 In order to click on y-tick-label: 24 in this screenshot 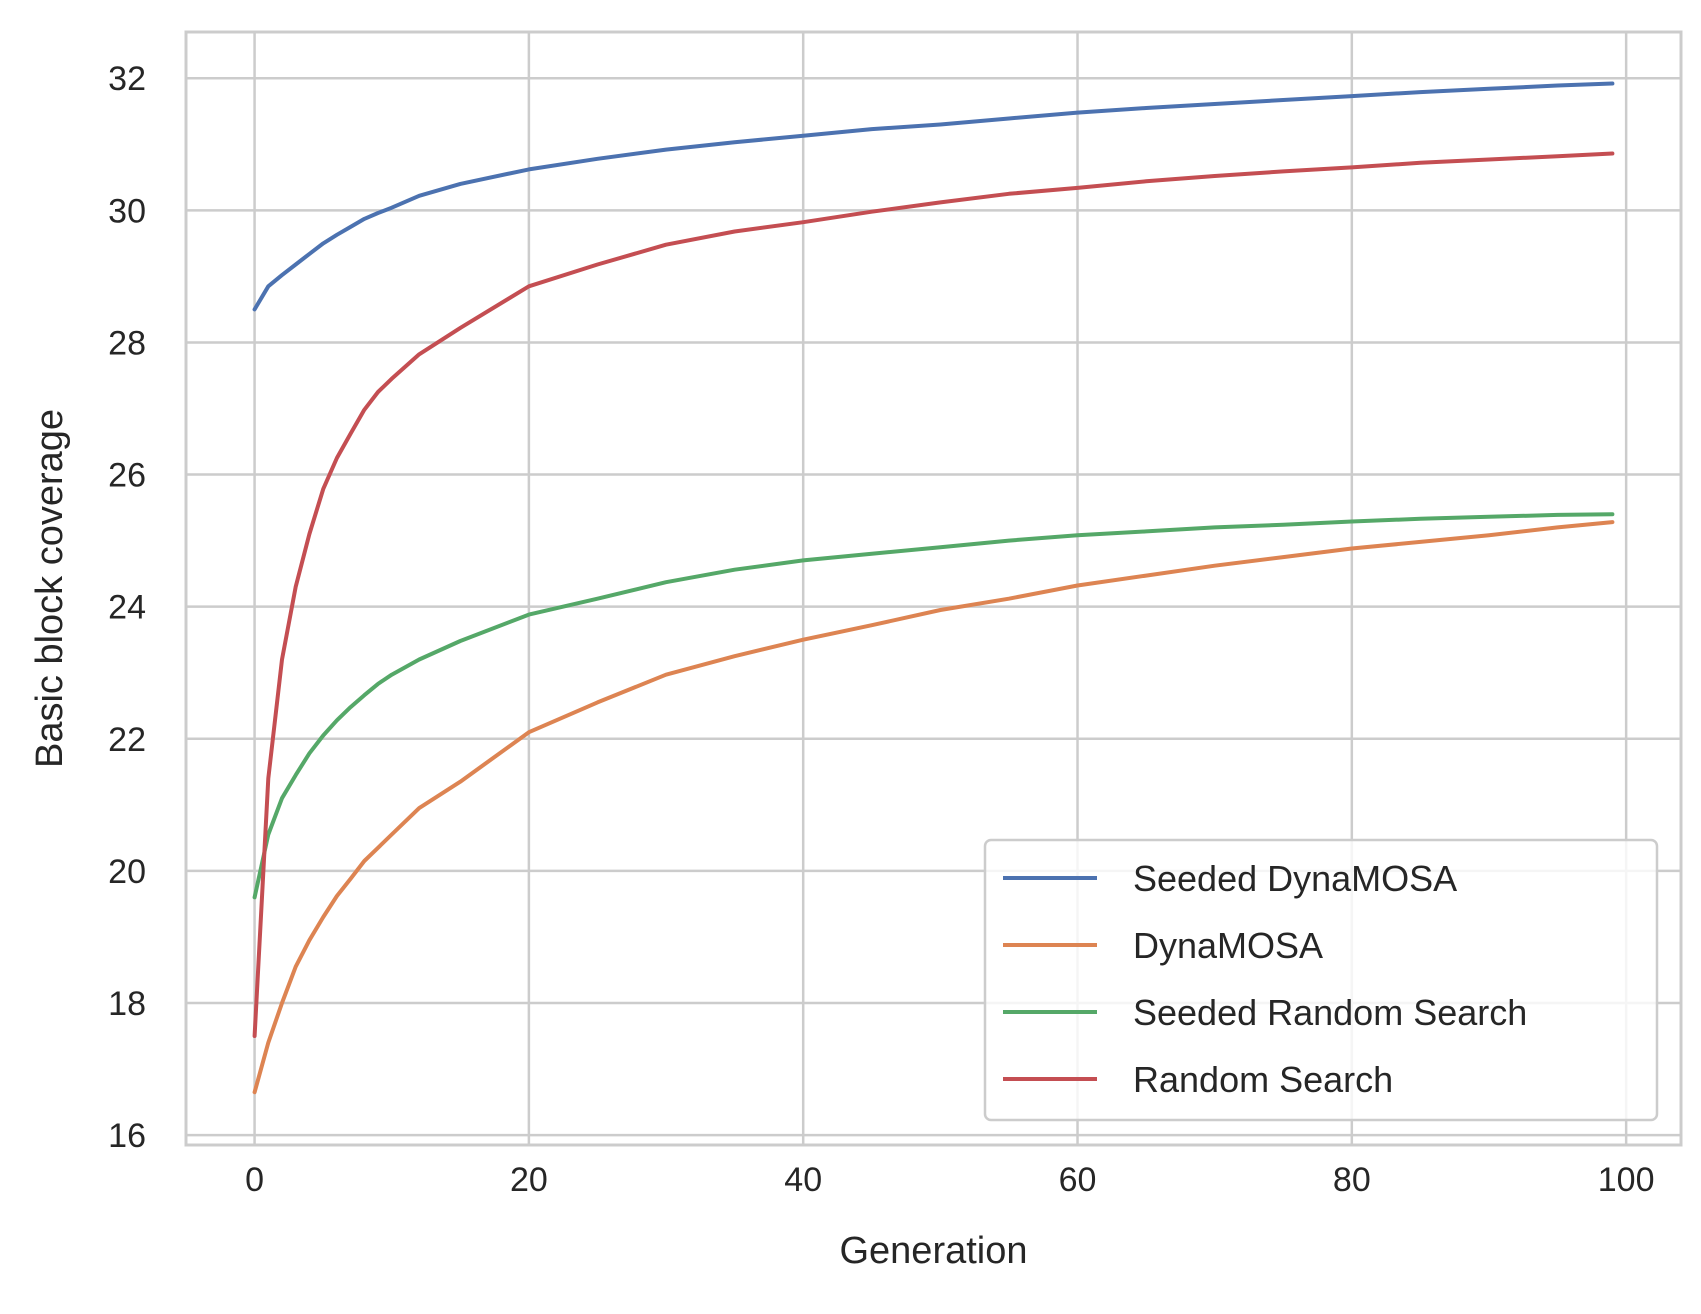, I will do `click(127, 608)`.